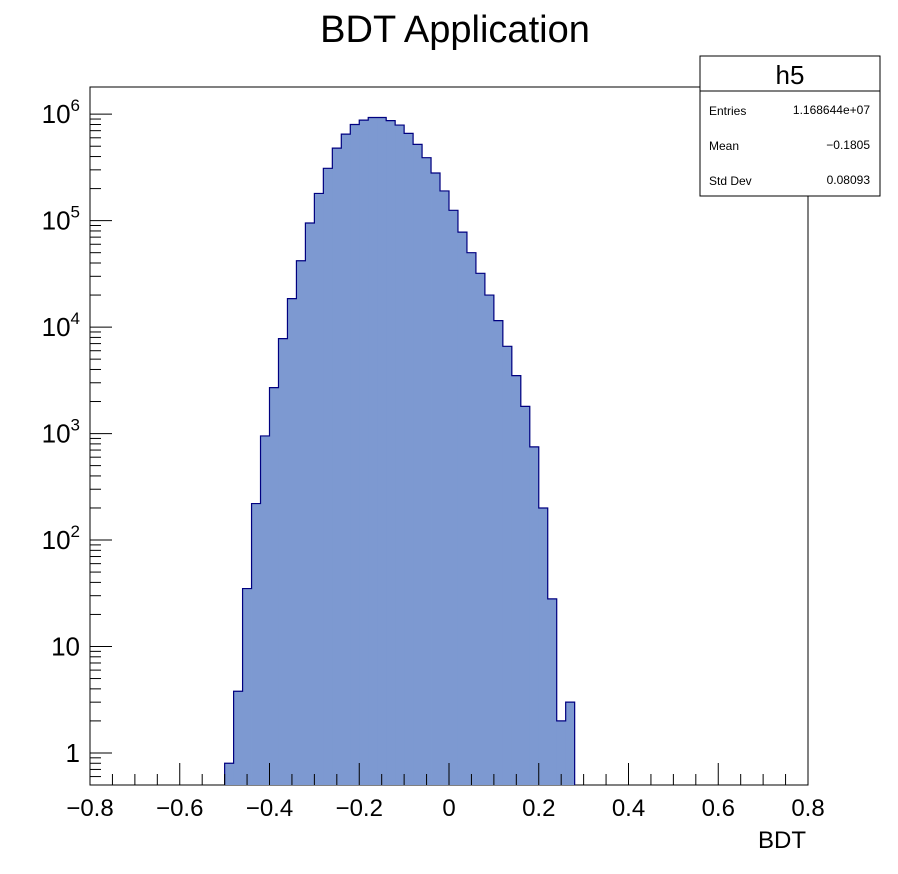  I want to click on y-tick-label: 1, so click(73, 753).